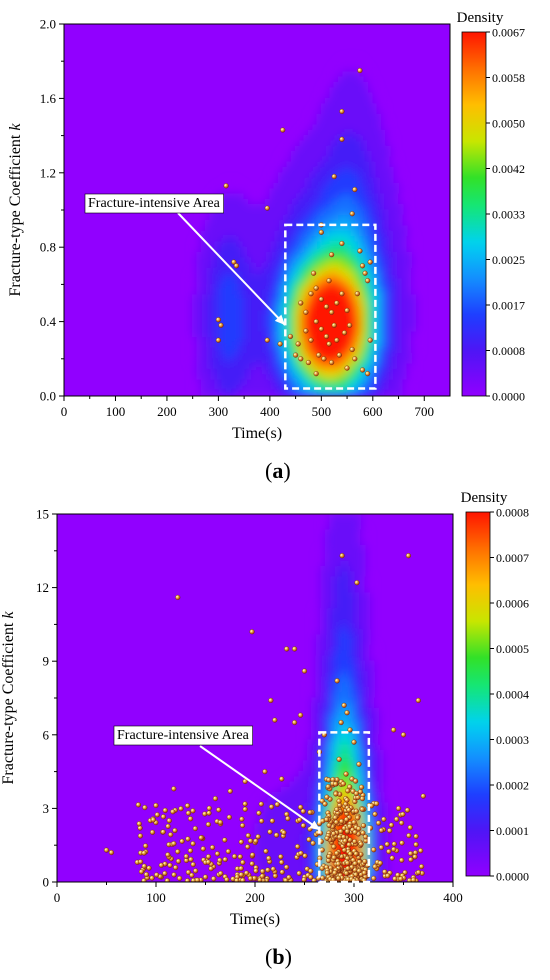 The height and width of the screenshot is (980, 550). Describe the element at coordinates (304, 228) in the screenshot. I see `density-cells` at that location.